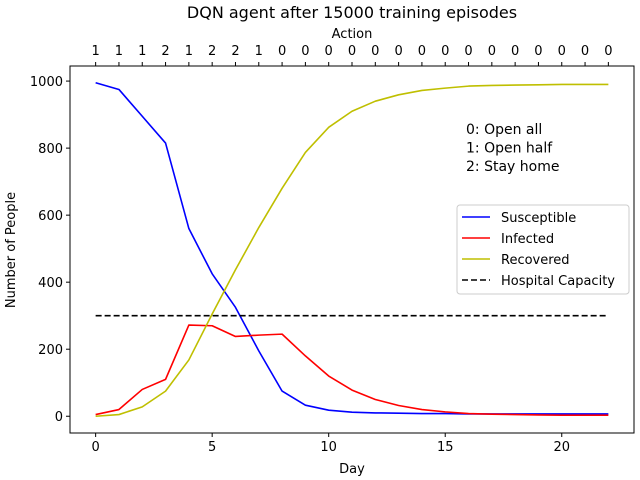 The width and height of the screenshot is (640, 480). Describe the element at coordinates (538, 218) in the screenshot. I see `legend-label: Susceptible` at that location.